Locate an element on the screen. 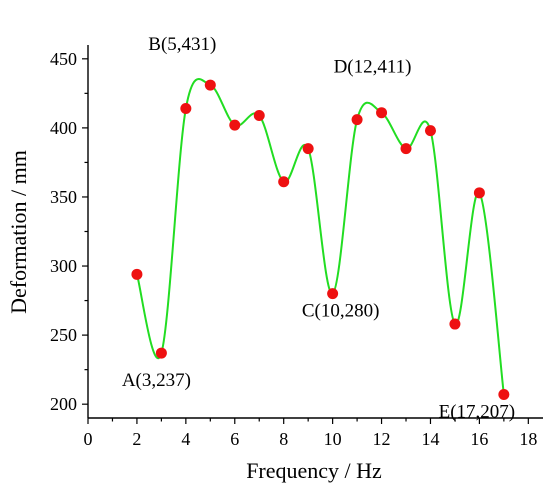 This screenshot has width=550, height=492. y-tick-label: 200 is located at coordinates (63, 404).